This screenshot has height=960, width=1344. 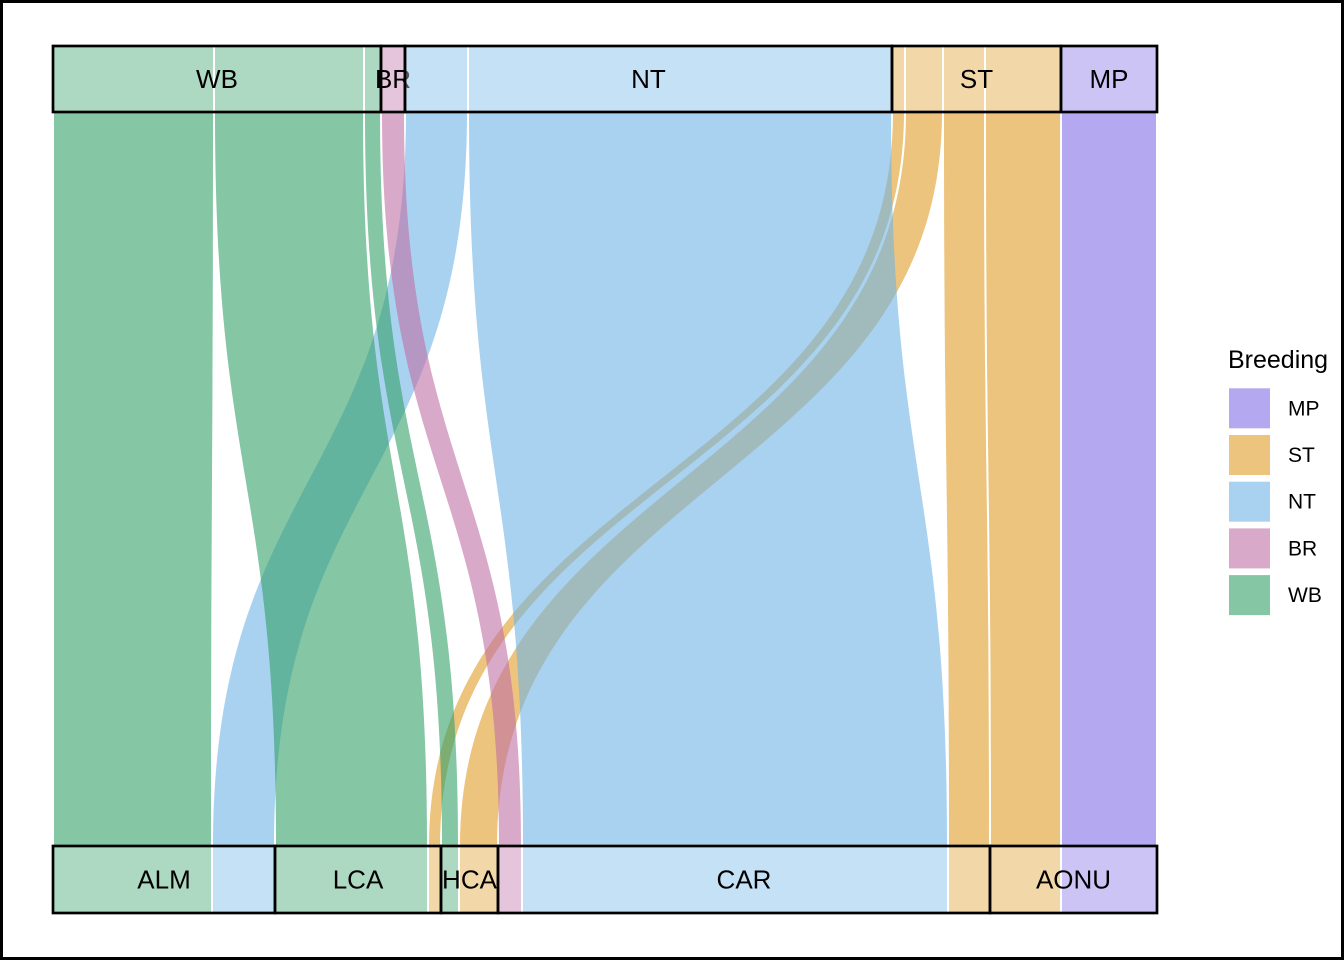 I want to click on flow-BR-CAR, so click(x=451, y=479).